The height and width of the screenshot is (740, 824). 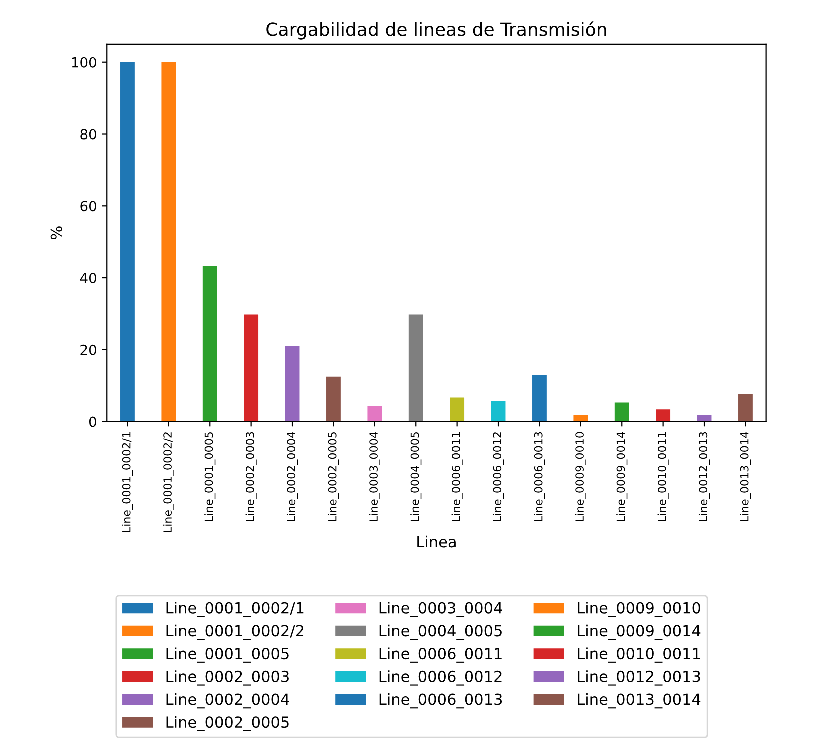 What do you see at coordinates (498, 477) in the screenshot?
I see `x-tick-label: Line_0006_0012` at bounding box center [498, 477].